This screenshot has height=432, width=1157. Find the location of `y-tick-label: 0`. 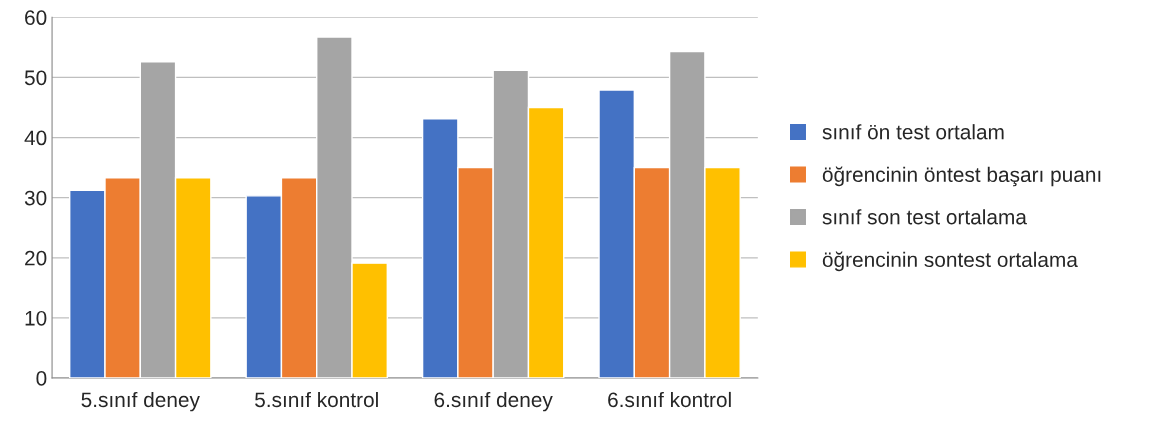

y-tick-label: 0 is located at coordinates (41, 378).